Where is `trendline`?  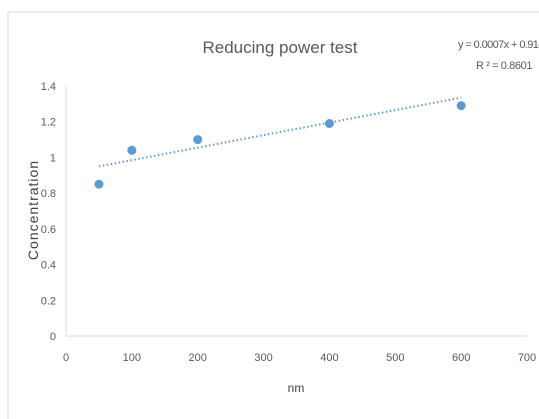 trendline is located at coordinates (280, 132).